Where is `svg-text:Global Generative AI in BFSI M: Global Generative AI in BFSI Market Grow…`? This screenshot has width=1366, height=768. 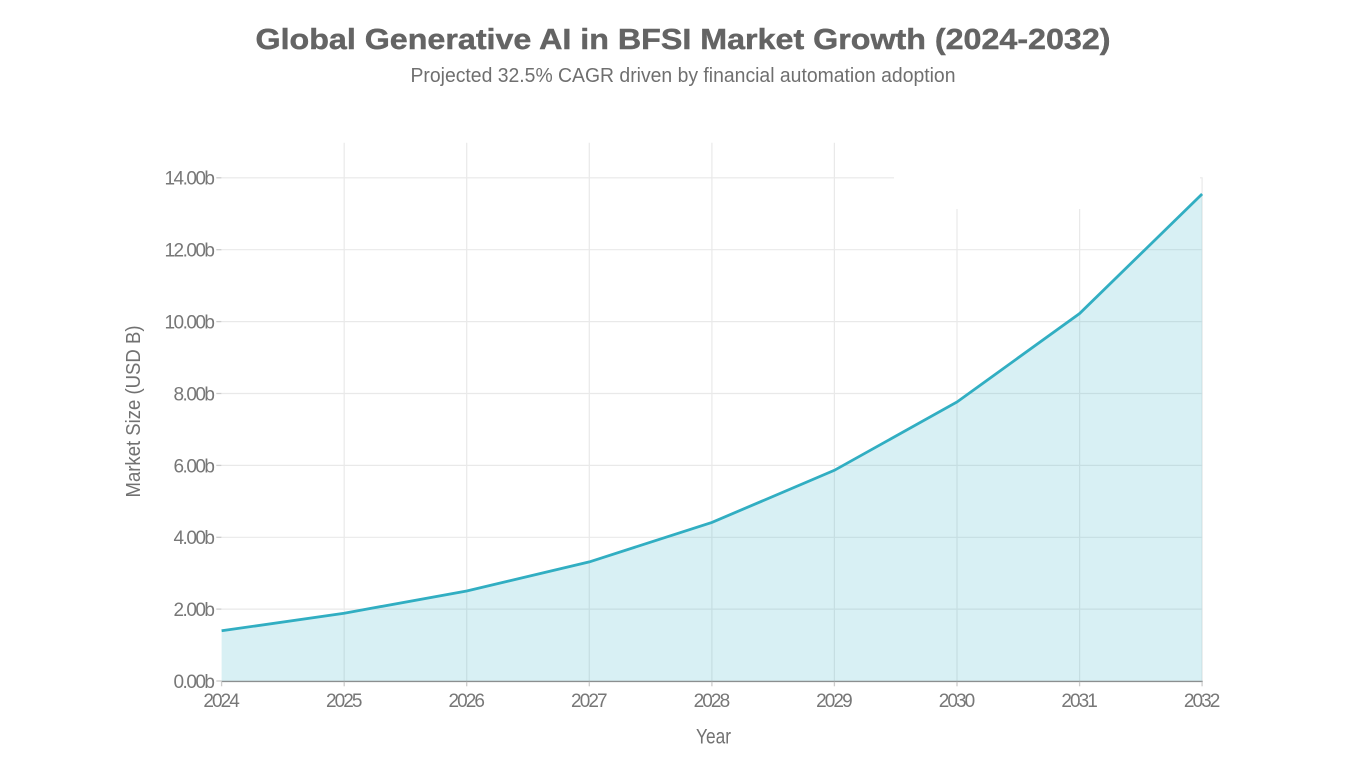 svg-text:Global Generative AI in BFSI M: Global Generative AI in BFSI Market Grow… is located at coordinates (683, 40).